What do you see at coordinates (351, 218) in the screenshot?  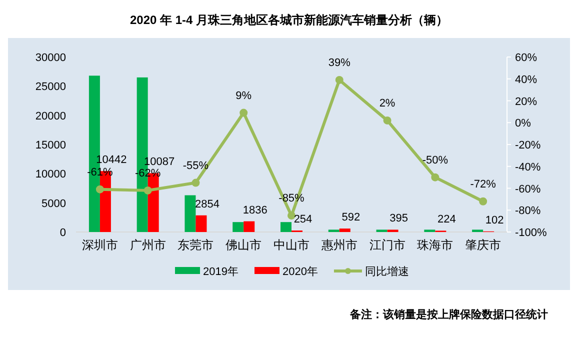 I see `data-label: 592` at bounding box center [351, 218].